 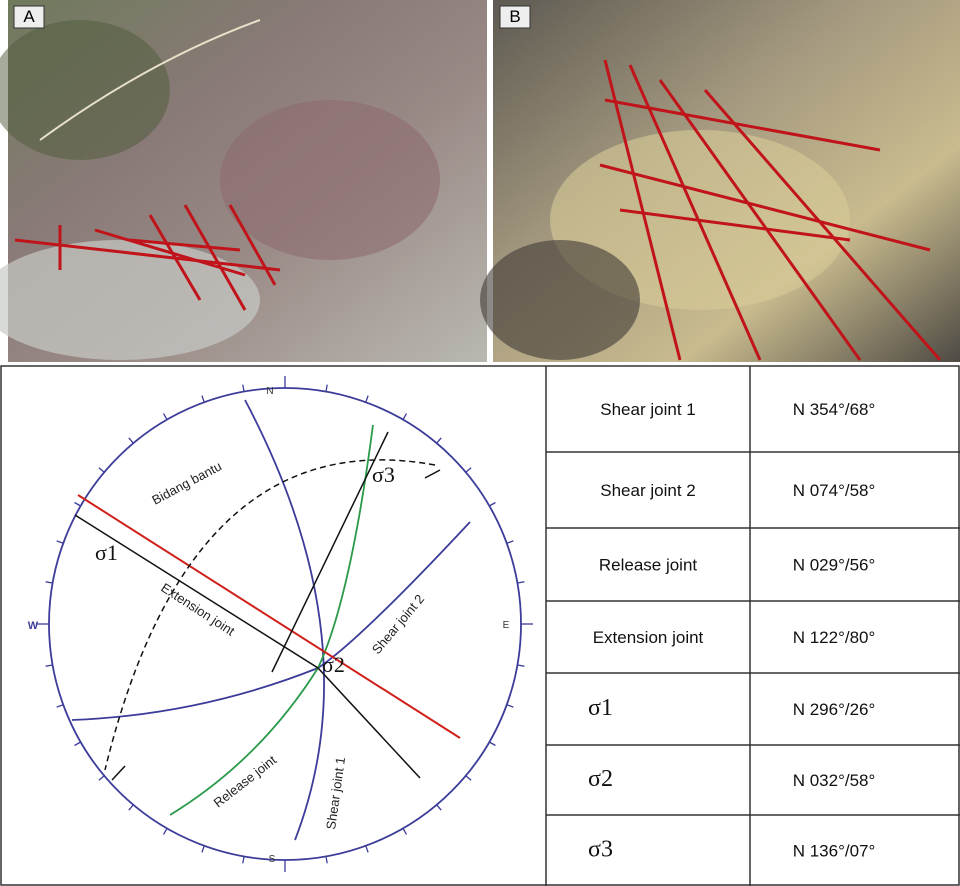 What do you see at coordinates (333, 664) in the screenshot?
I see `sigma-label: σ2` at bounding box center [333, 664].